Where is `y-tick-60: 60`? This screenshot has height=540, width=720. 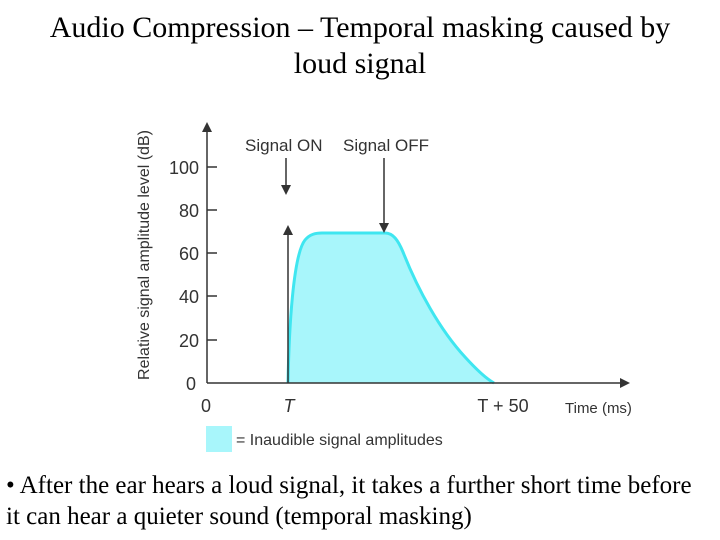
y-tick-60: 60 is located at coordinates (198, 254).